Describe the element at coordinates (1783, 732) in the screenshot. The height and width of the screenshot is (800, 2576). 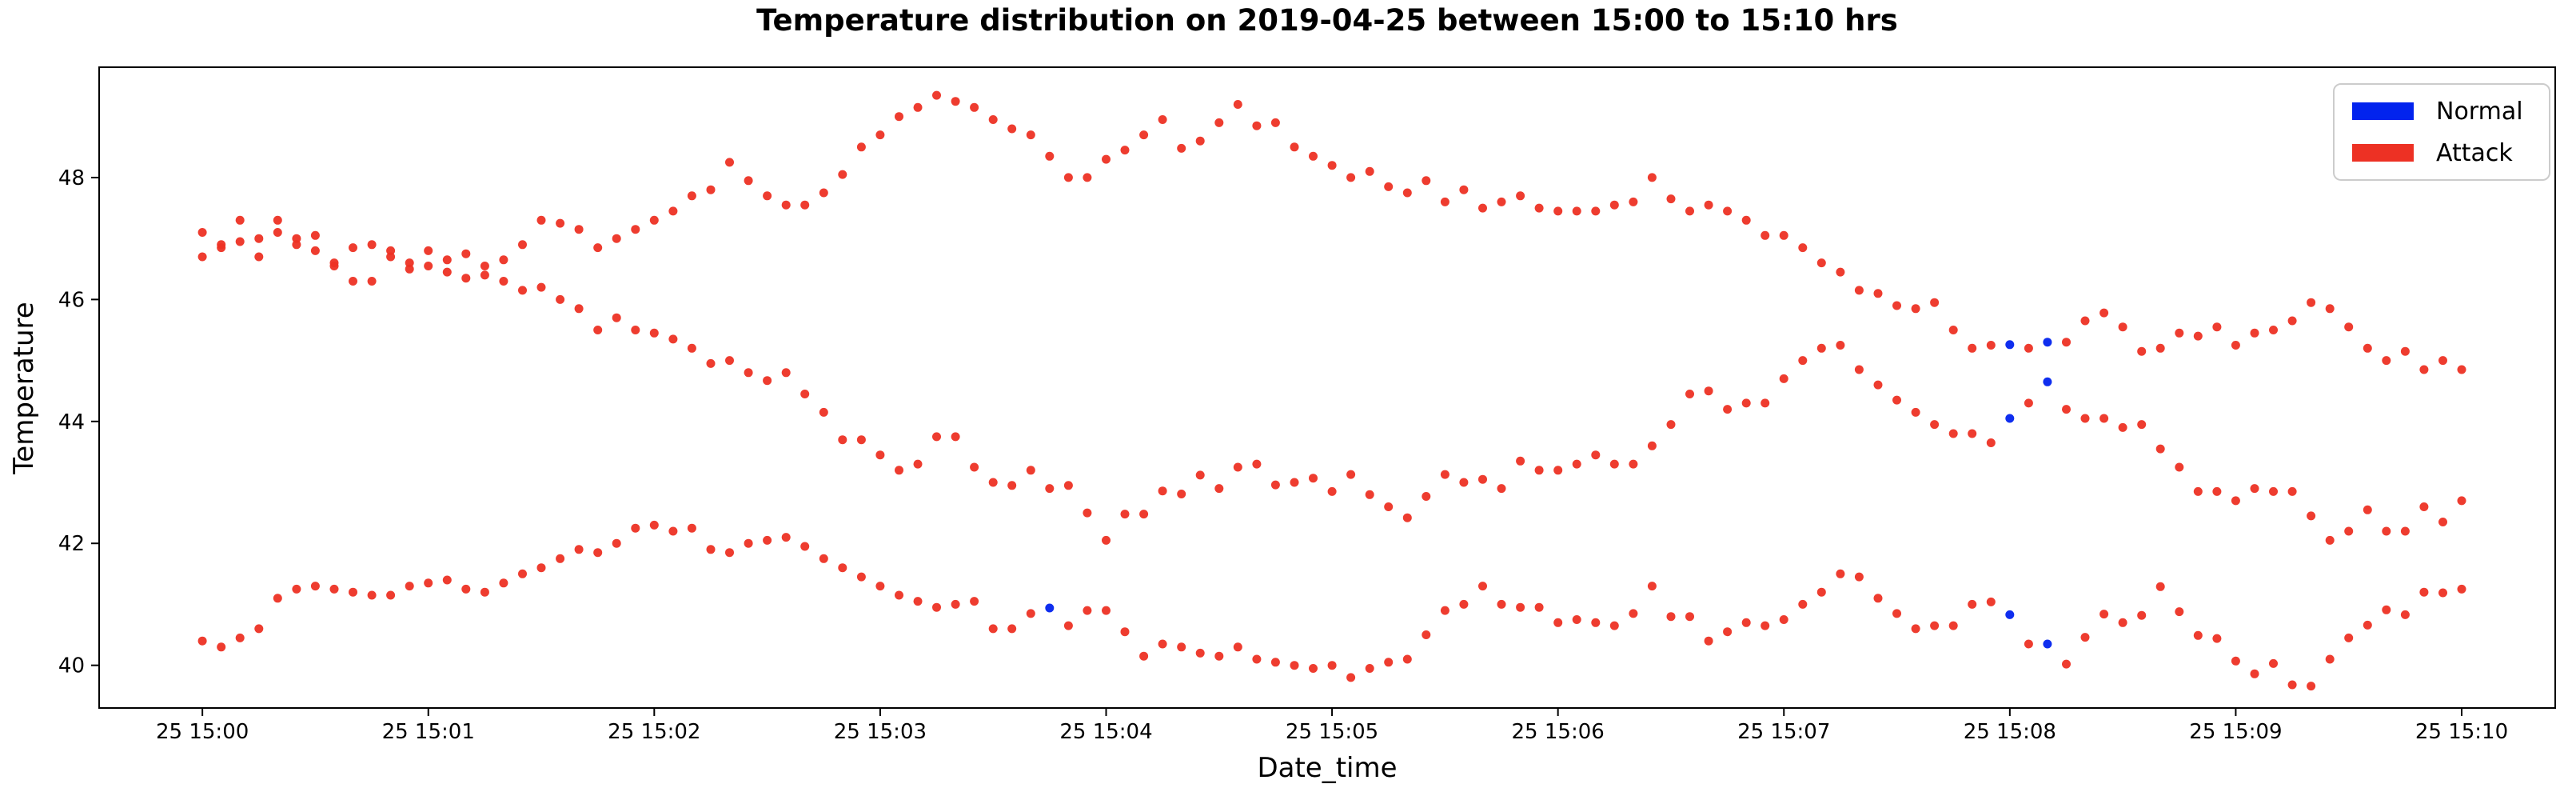
I see `x-tick-label: 25 15:07` at that location.